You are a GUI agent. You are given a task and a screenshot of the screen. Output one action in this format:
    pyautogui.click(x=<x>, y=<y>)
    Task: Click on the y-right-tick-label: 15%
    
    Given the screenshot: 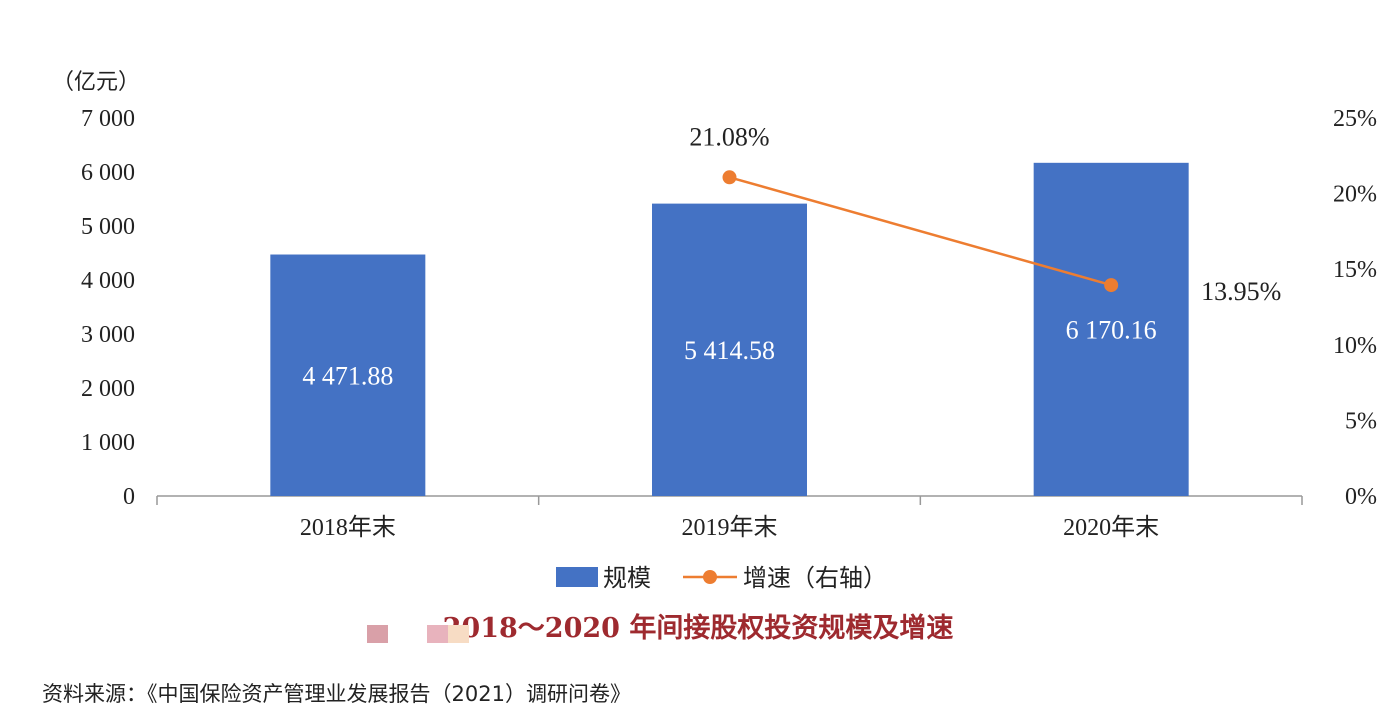 What is the action you would take?
    pyautogui.click(x=1355, y=270)
    